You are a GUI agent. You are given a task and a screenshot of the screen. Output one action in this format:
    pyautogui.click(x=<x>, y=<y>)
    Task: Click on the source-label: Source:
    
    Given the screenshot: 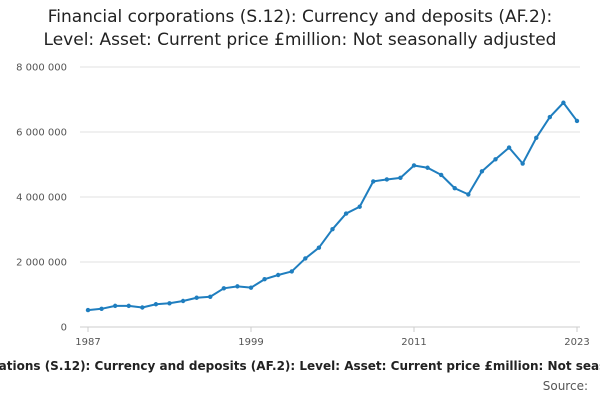 What is the action you would take?
    pyautogui.click(x=565, y=386)
    